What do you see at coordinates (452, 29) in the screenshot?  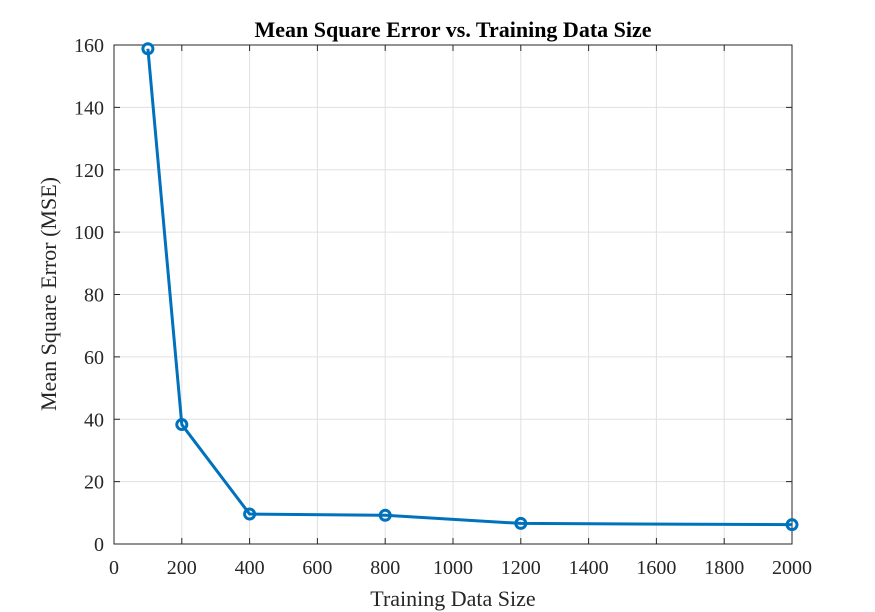 I see `chart-title: Mean Square Error vs. Training Data Size` at bounding box center [452, 29].